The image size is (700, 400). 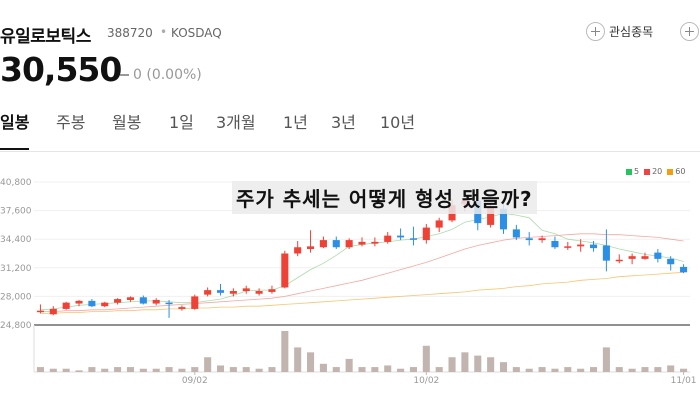 I want to click on tab-daily: 일봉, so click(x=15, y=131).